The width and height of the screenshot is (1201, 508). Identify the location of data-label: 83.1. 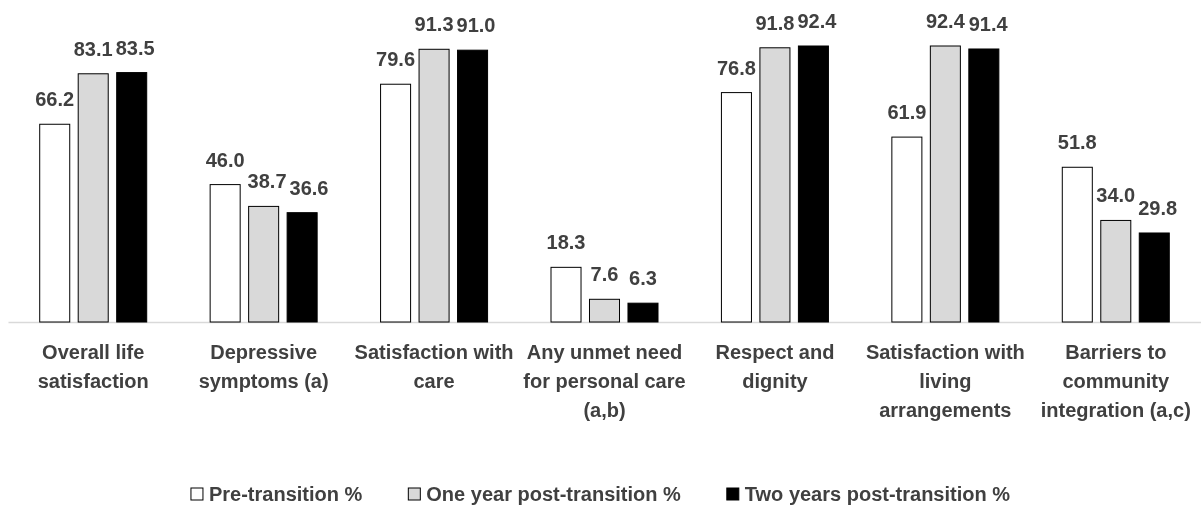
(93, 48).